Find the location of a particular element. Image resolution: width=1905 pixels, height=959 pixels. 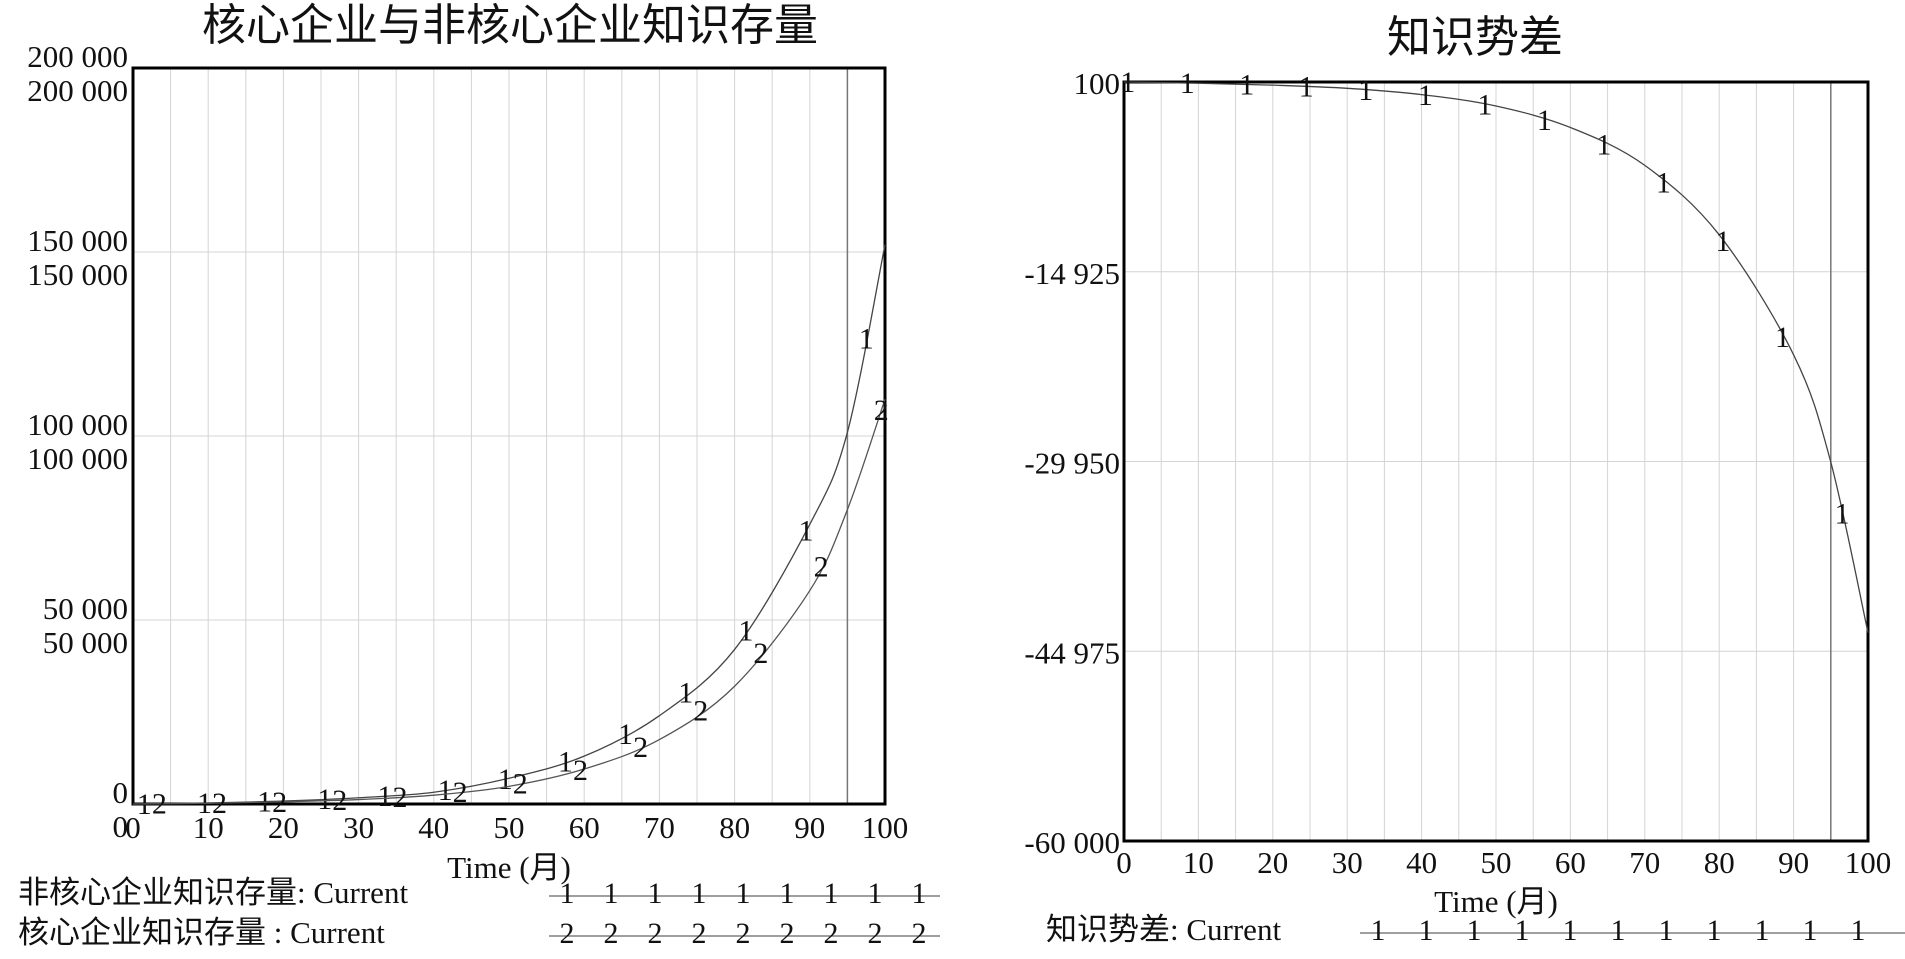

chart-title: 核心企业与非核心企业知识存量 is located at coordinates (510, 25).